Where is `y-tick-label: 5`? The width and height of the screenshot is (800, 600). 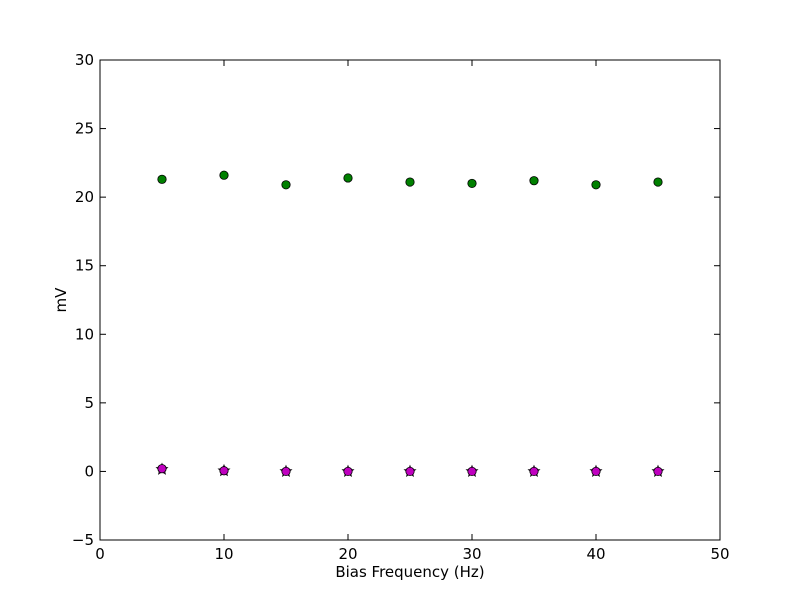 y-tick-label: 5 is located at coordinates (89, 403).